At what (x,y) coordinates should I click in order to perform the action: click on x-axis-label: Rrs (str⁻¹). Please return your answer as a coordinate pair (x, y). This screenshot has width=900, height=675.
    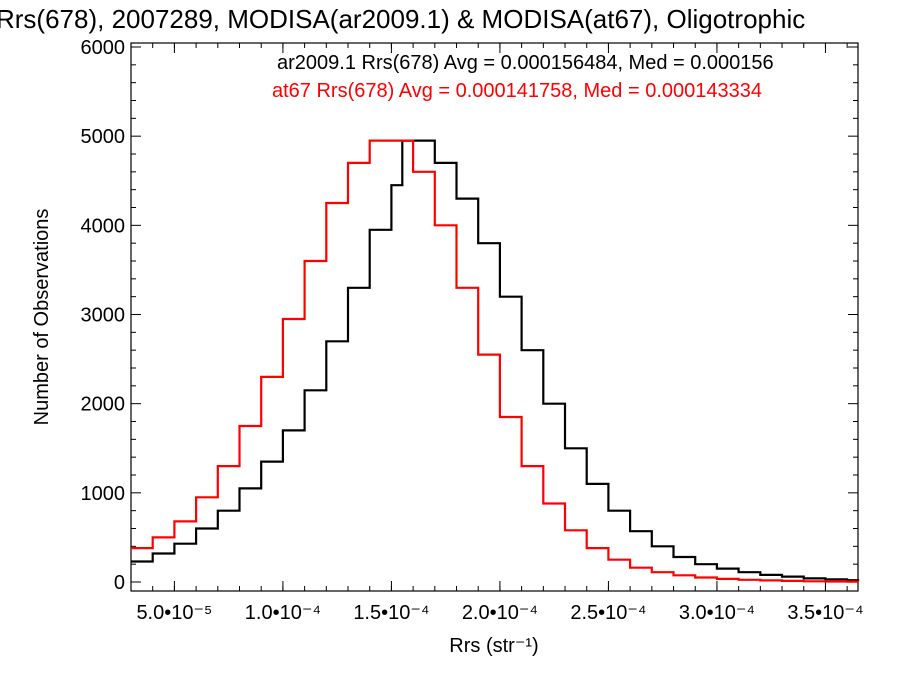
    Looking at the image, I should click on (493, 646).